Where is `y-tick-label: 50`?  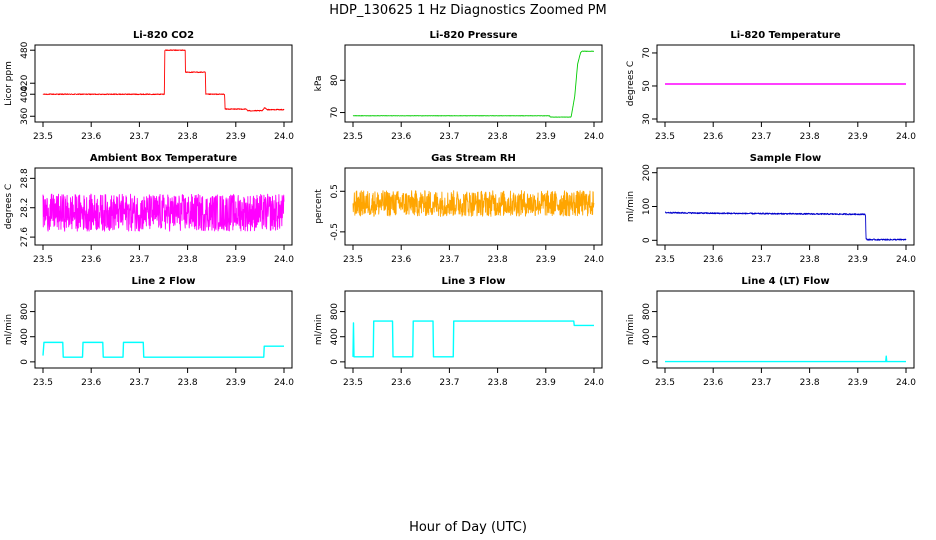 y-tick-label: 50 is located at coordinates (647, 86).